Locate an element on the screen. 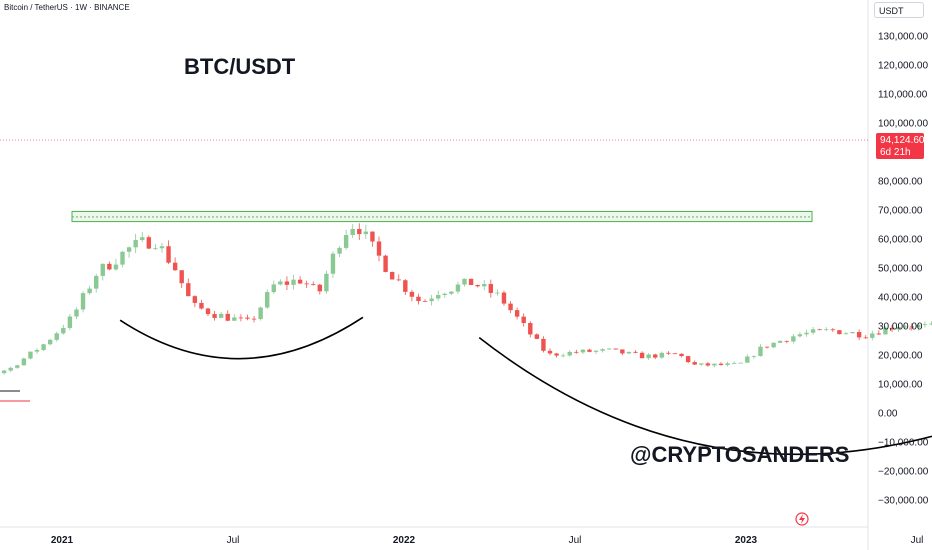 This screenshot has width=932, height=550. chart-title: BTC/USDT is located at coordinates (240, 66).